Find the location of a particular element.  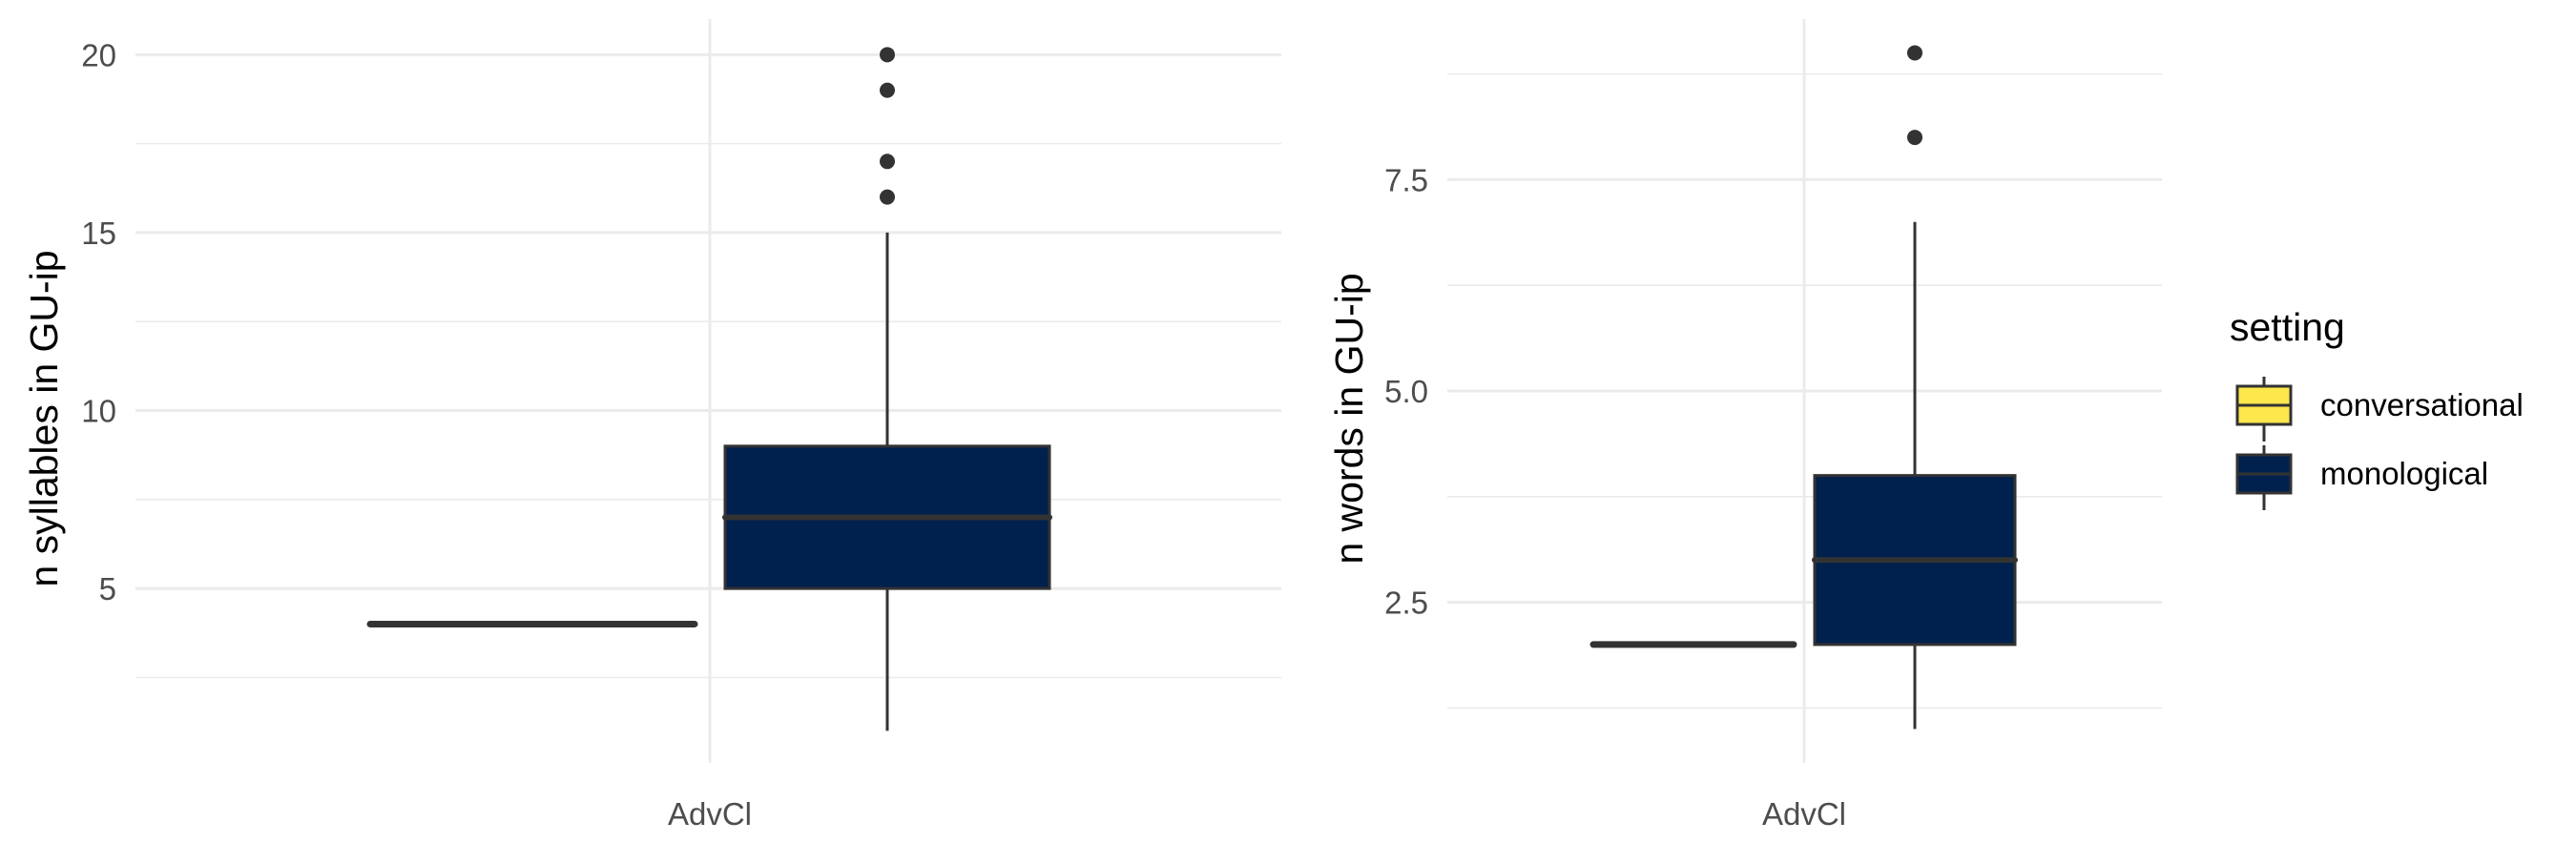

y-tick-label: 15 is located at coordinates (98, 233).